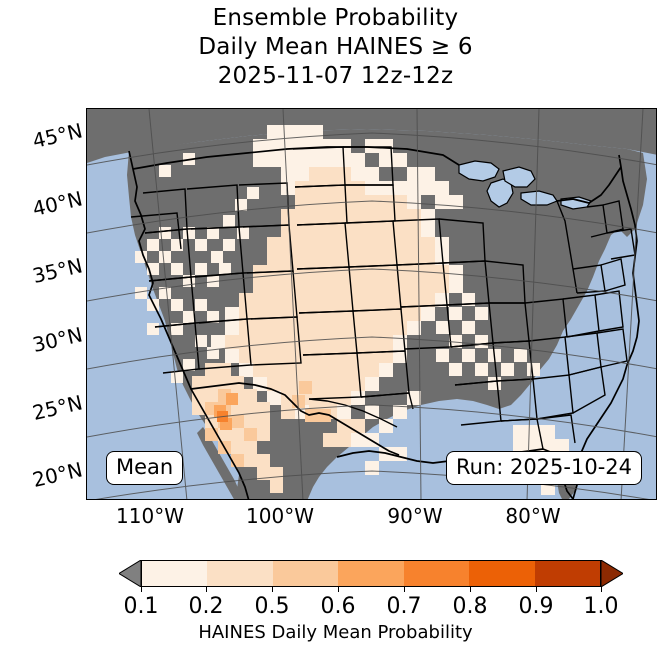 The height and width of the screenshot is (658, 671). What do you see at coordinates (57, 408) in the screenshot?
I see `lat-label-25n: 25°N` at bounding box center [57, 408].